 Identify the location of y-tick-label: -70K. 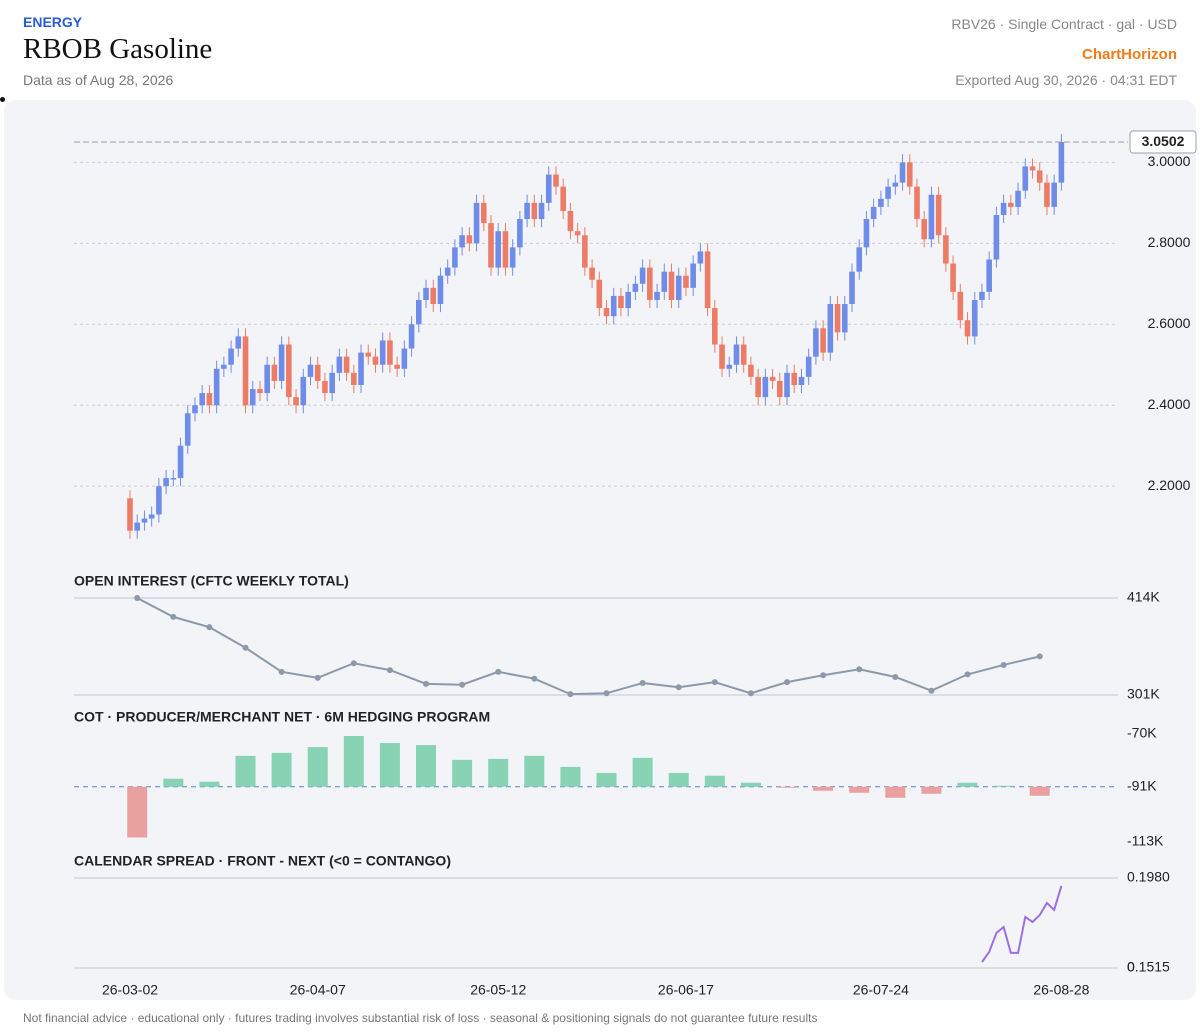
(1142, 733).